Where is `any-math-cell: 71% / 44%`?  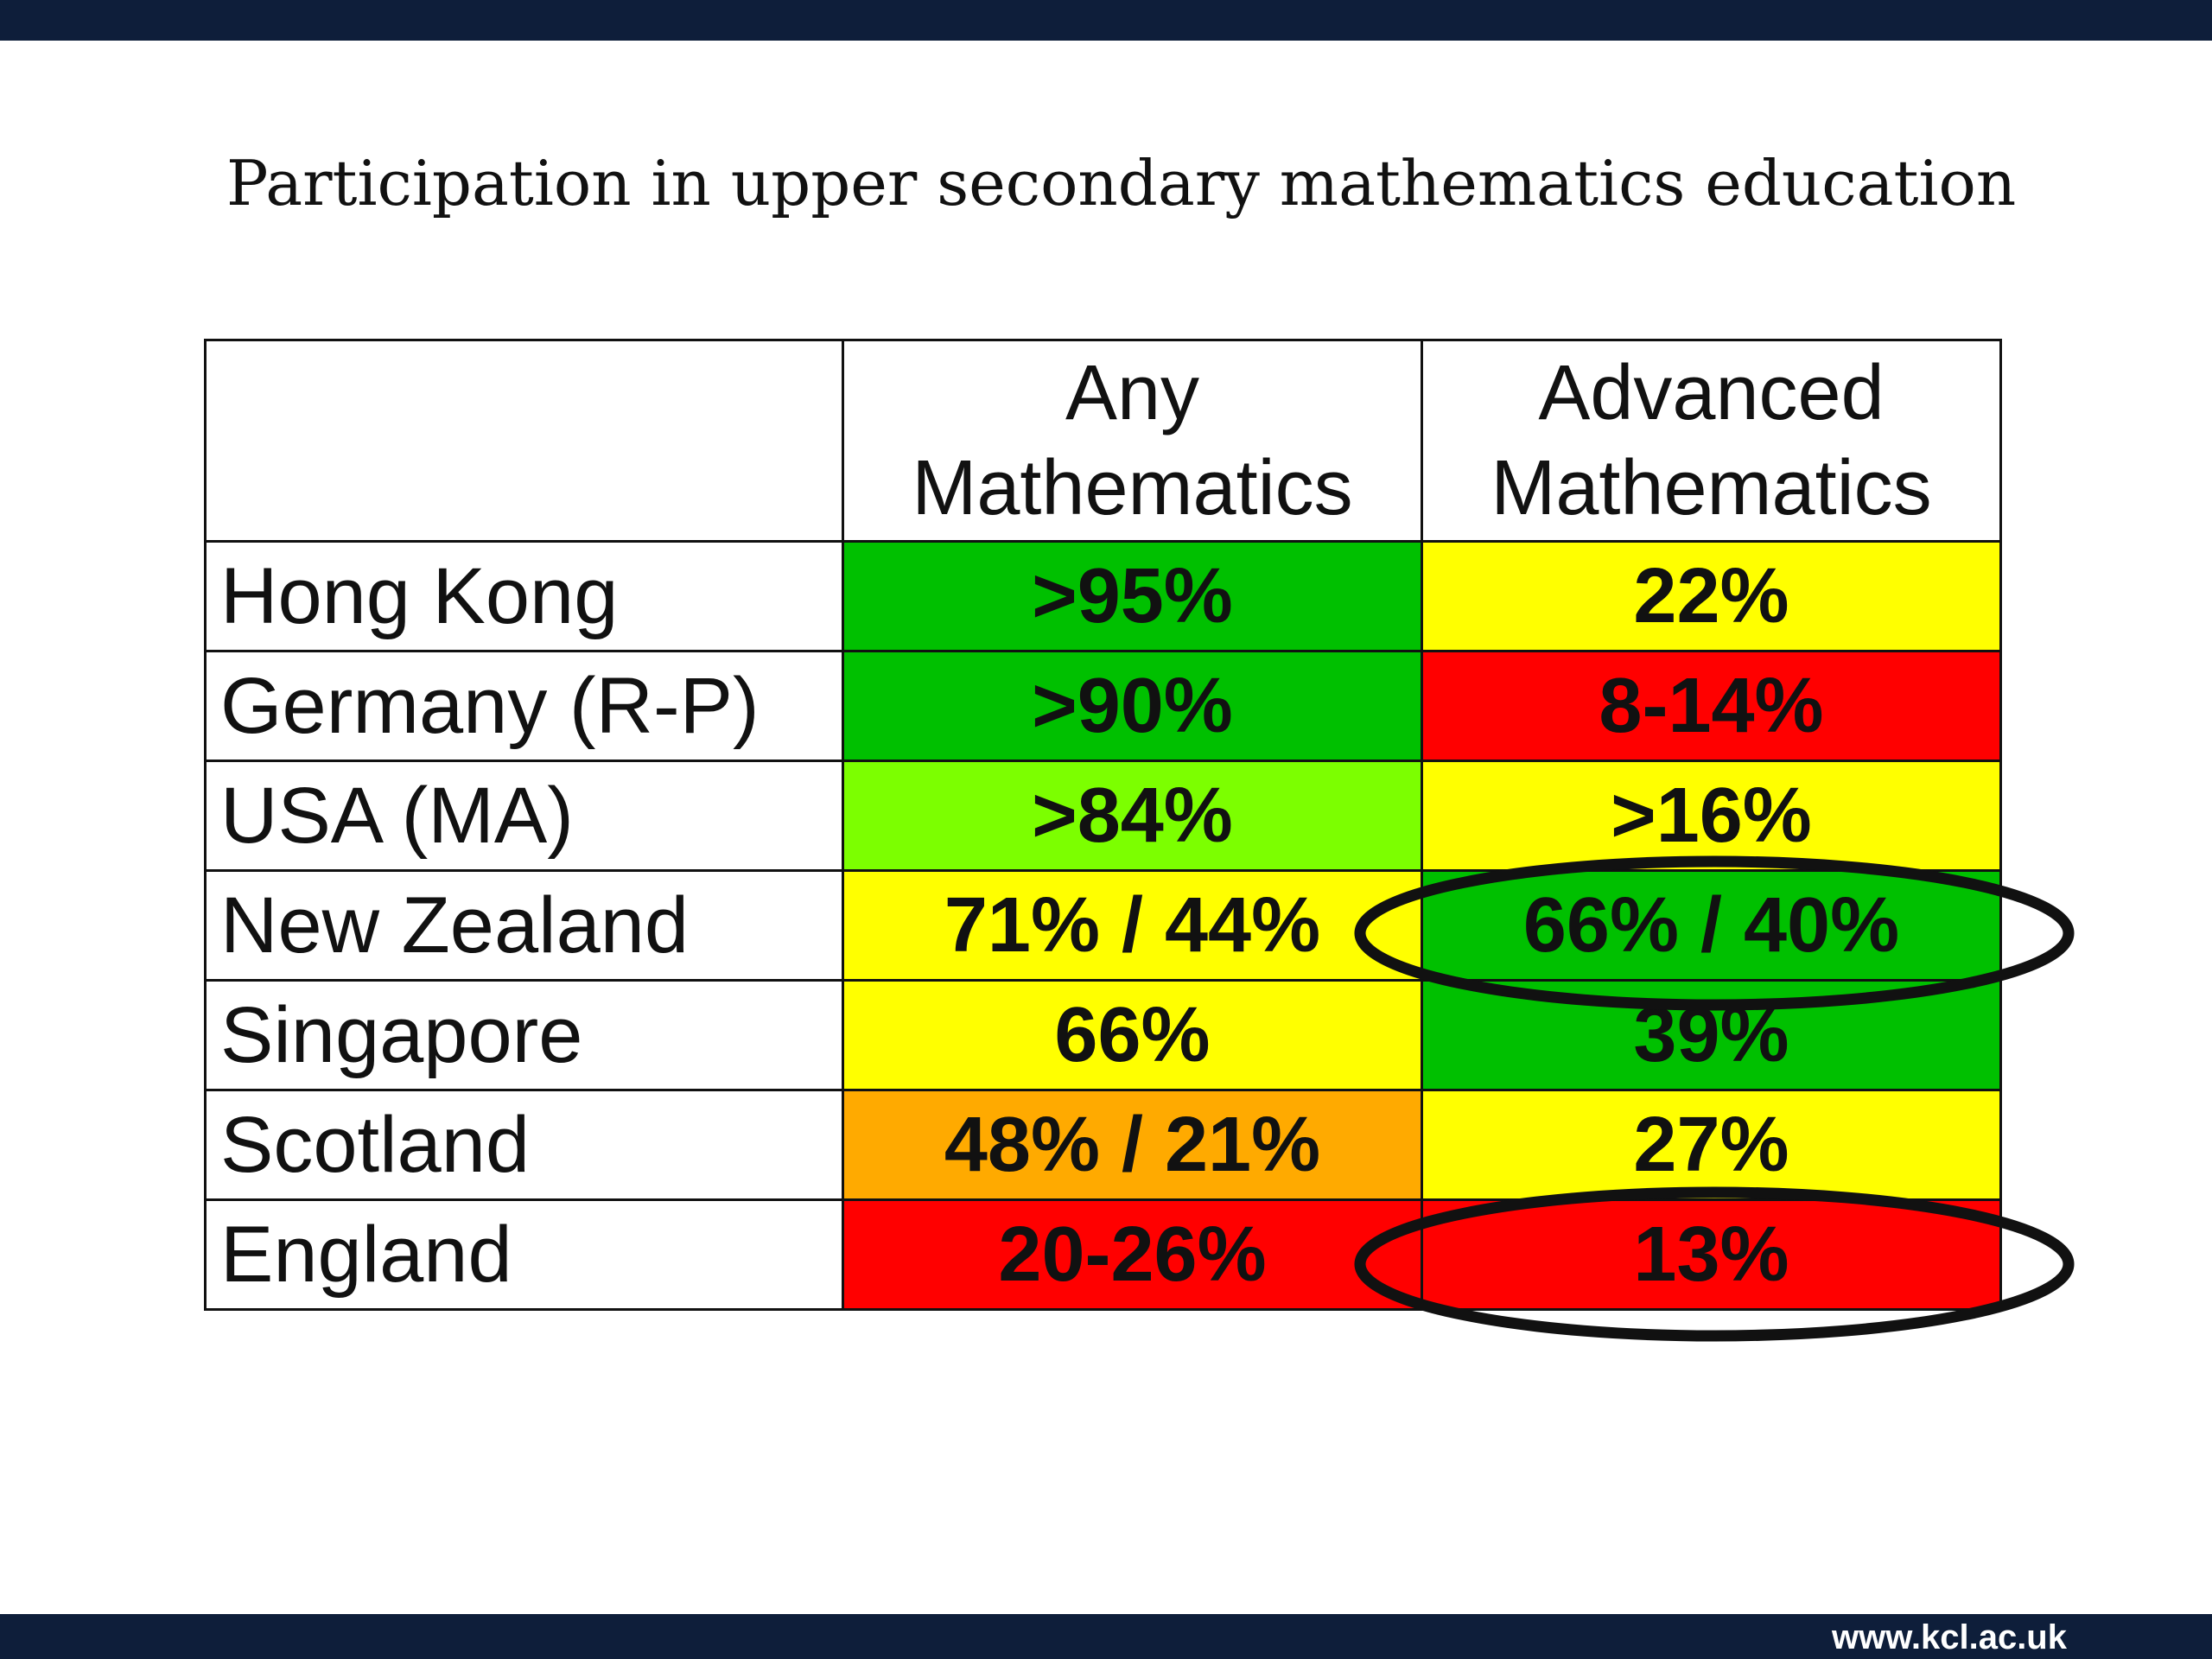
any-math-cell: 71% / 44% is located at coordinates (1132, 925).